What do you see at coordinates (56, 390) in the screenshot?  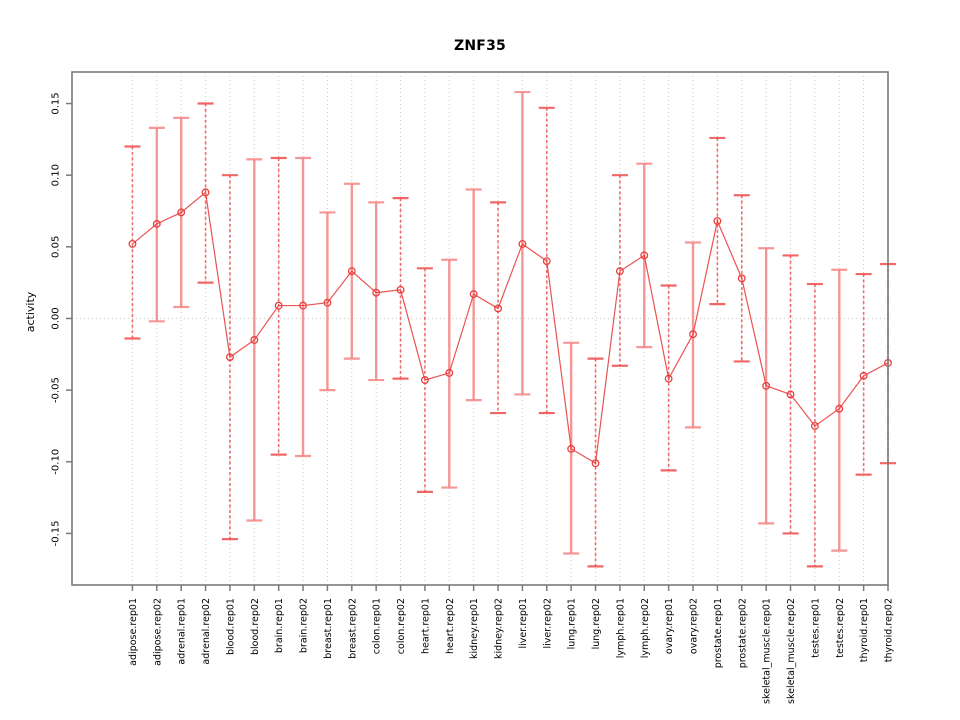 I see `svg-text: -0.05` at bounding box center [56, 390].